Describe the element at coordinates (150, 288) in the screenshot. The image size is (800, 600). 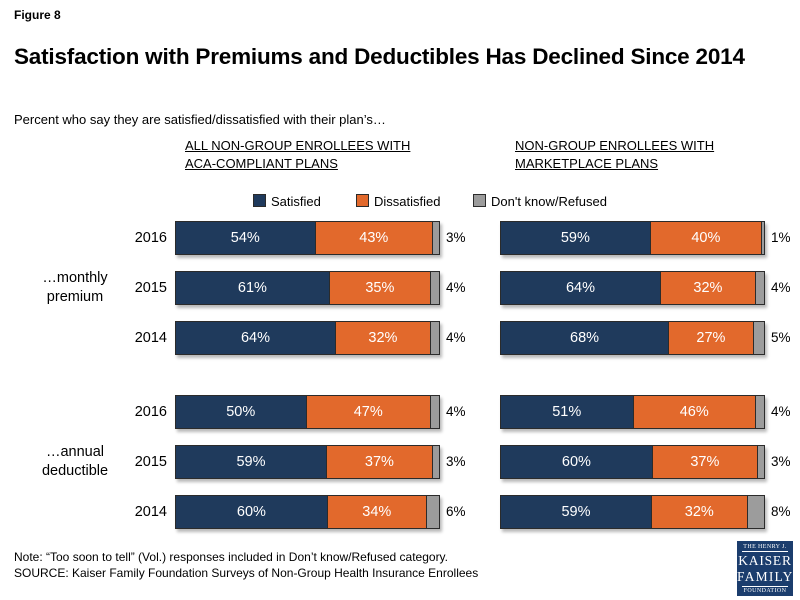
I see `year-label: 2015` at that location.